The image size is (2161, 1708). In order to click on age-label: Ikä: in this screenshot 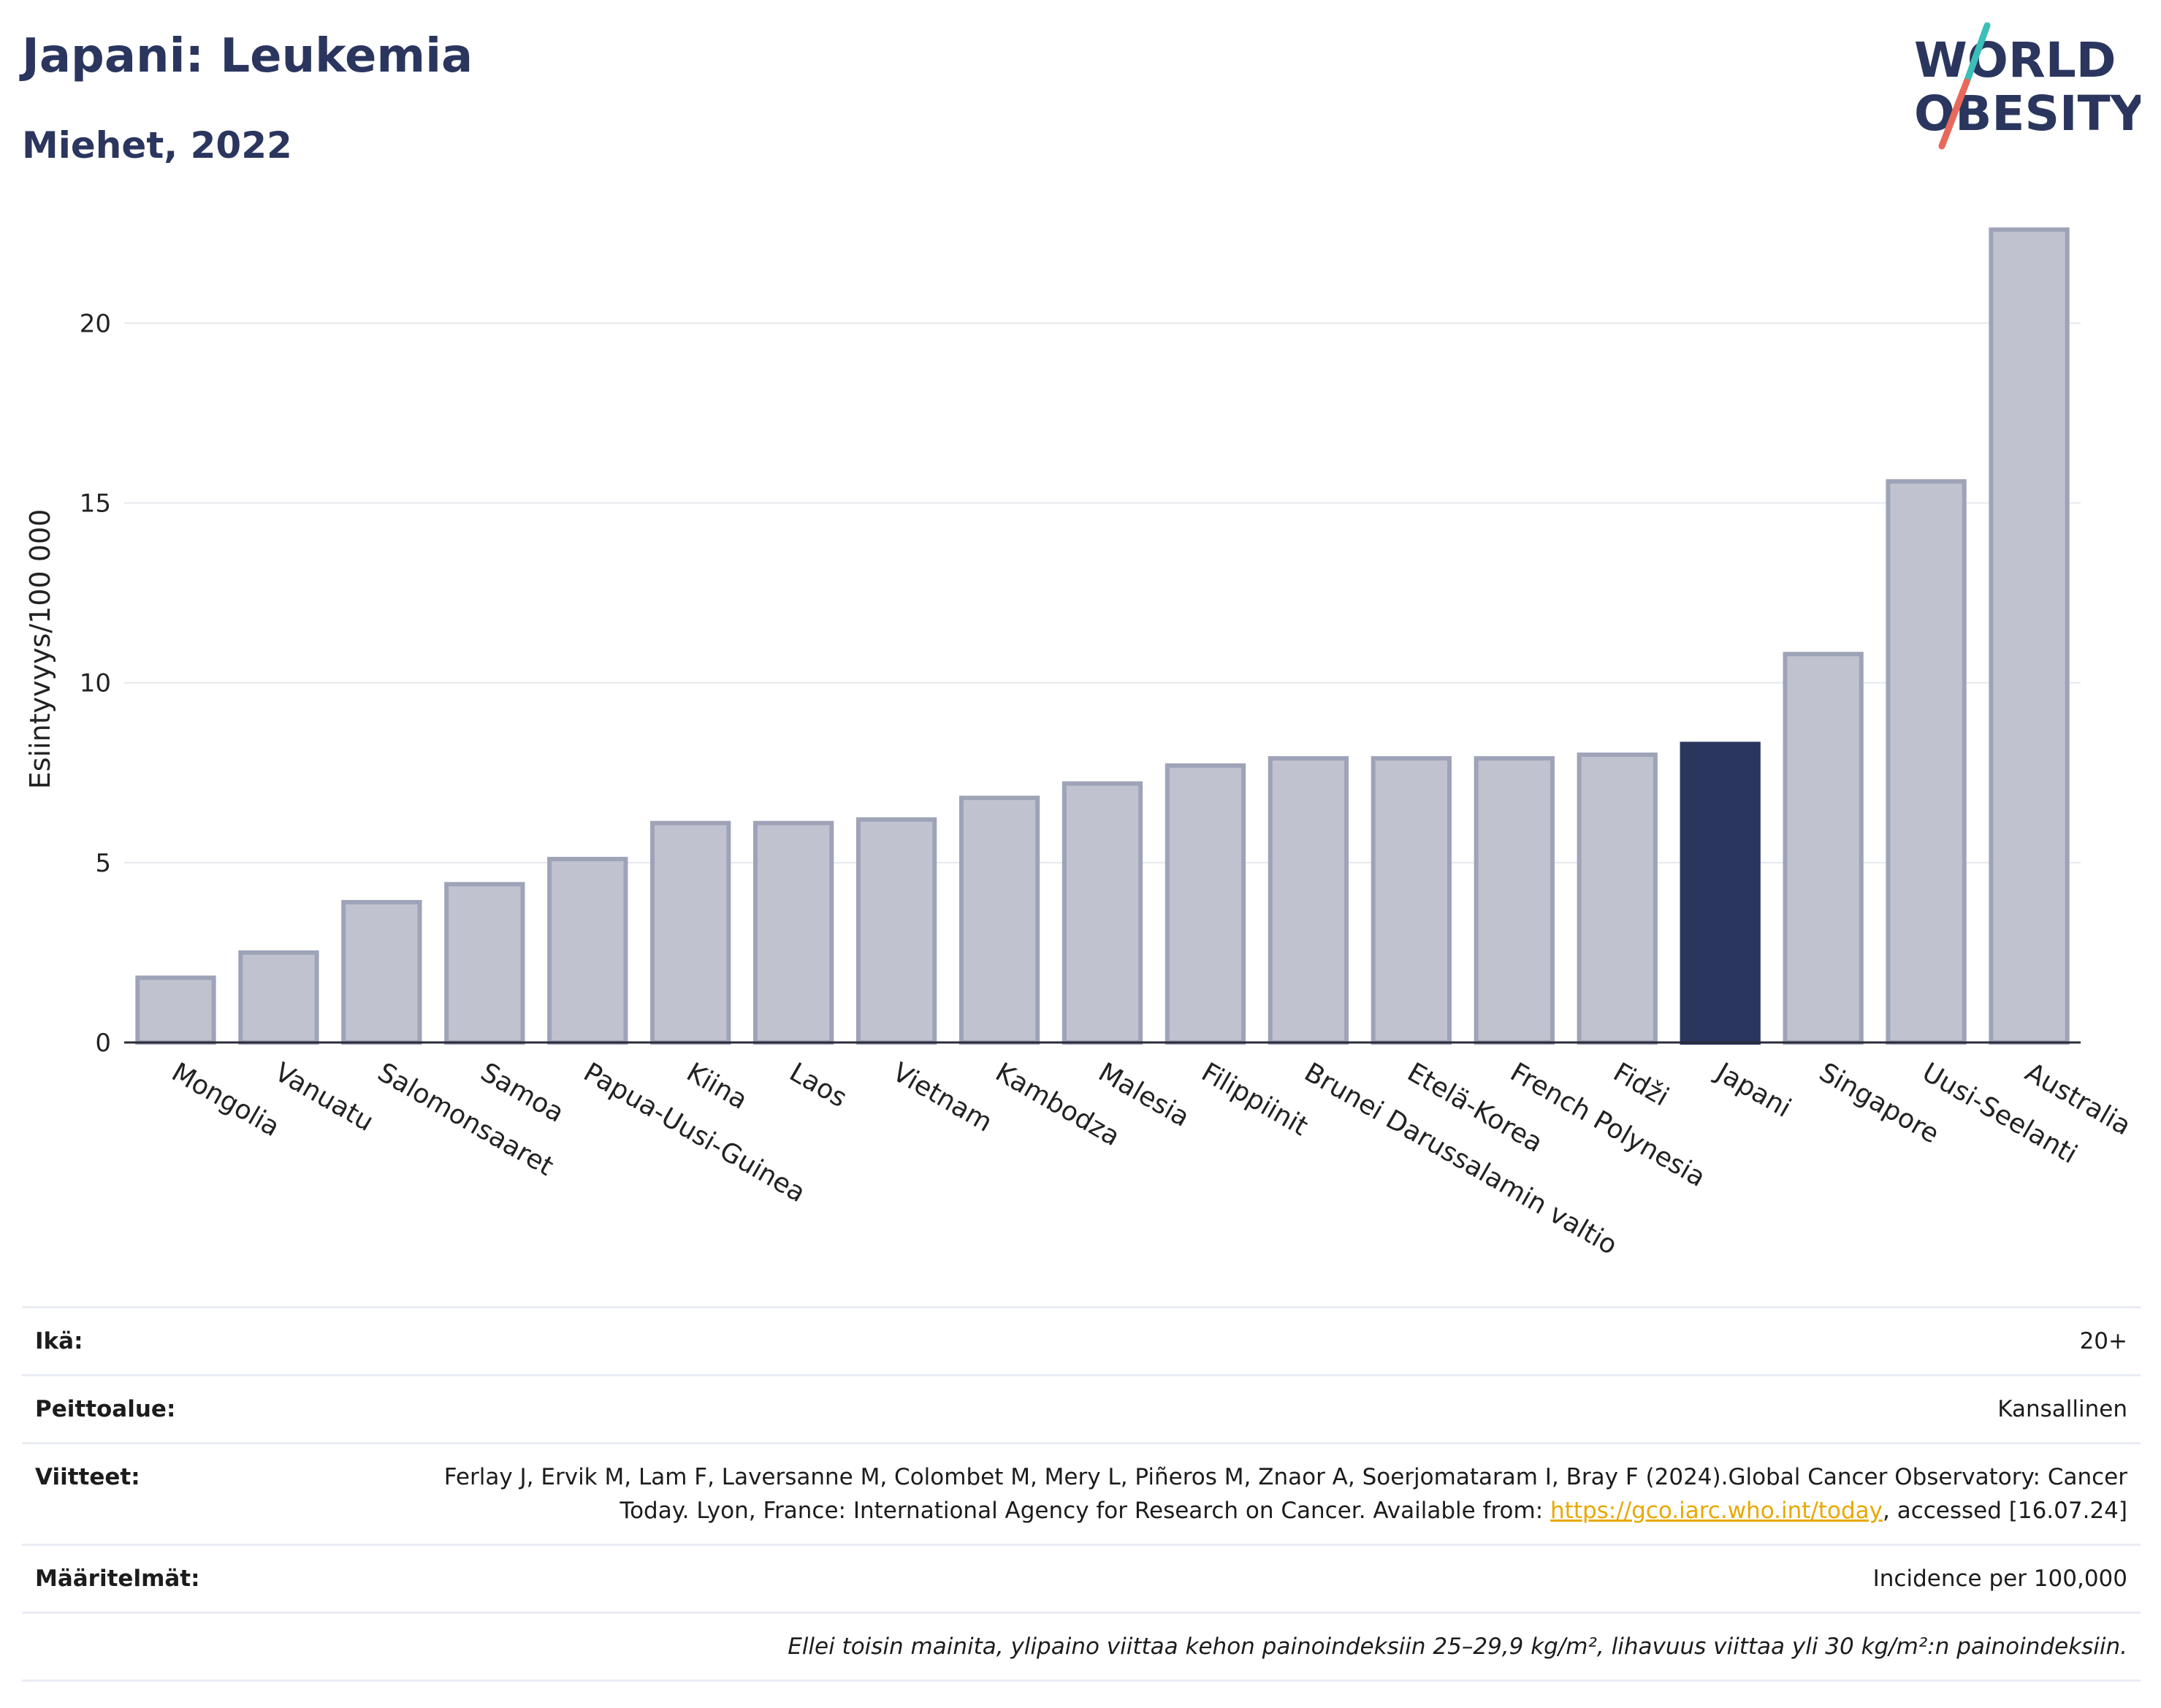, I will do `click(59, 1341)`.